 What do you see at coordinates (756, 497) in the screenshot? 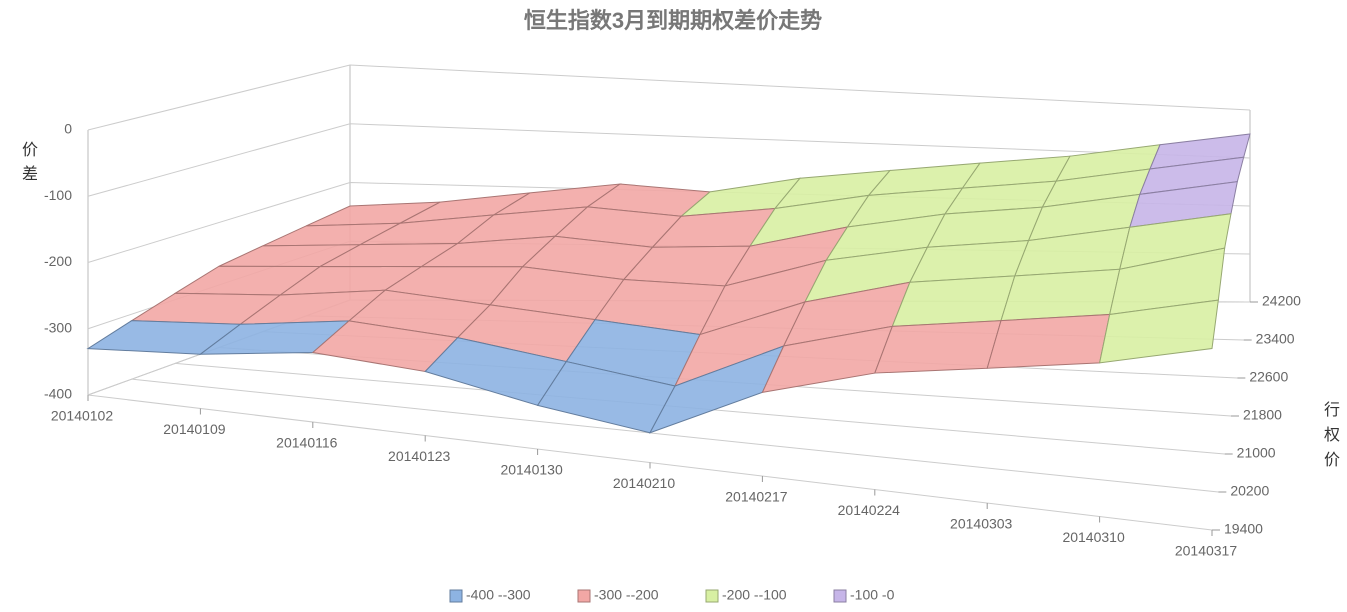
I see `x-tick-label: 20140217` at bounding box center [756, 497].